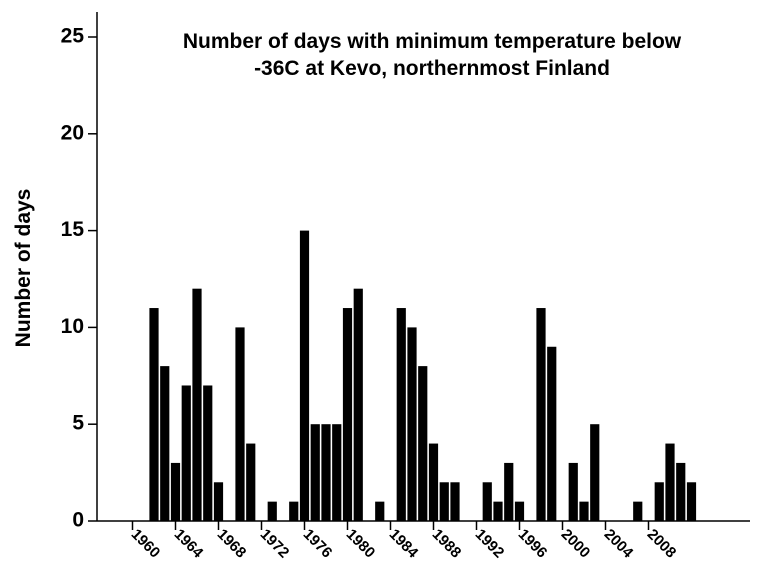 This screenshot has height=583, width=765. I want to click on x-tick-label: 1960, so click(146, 544).